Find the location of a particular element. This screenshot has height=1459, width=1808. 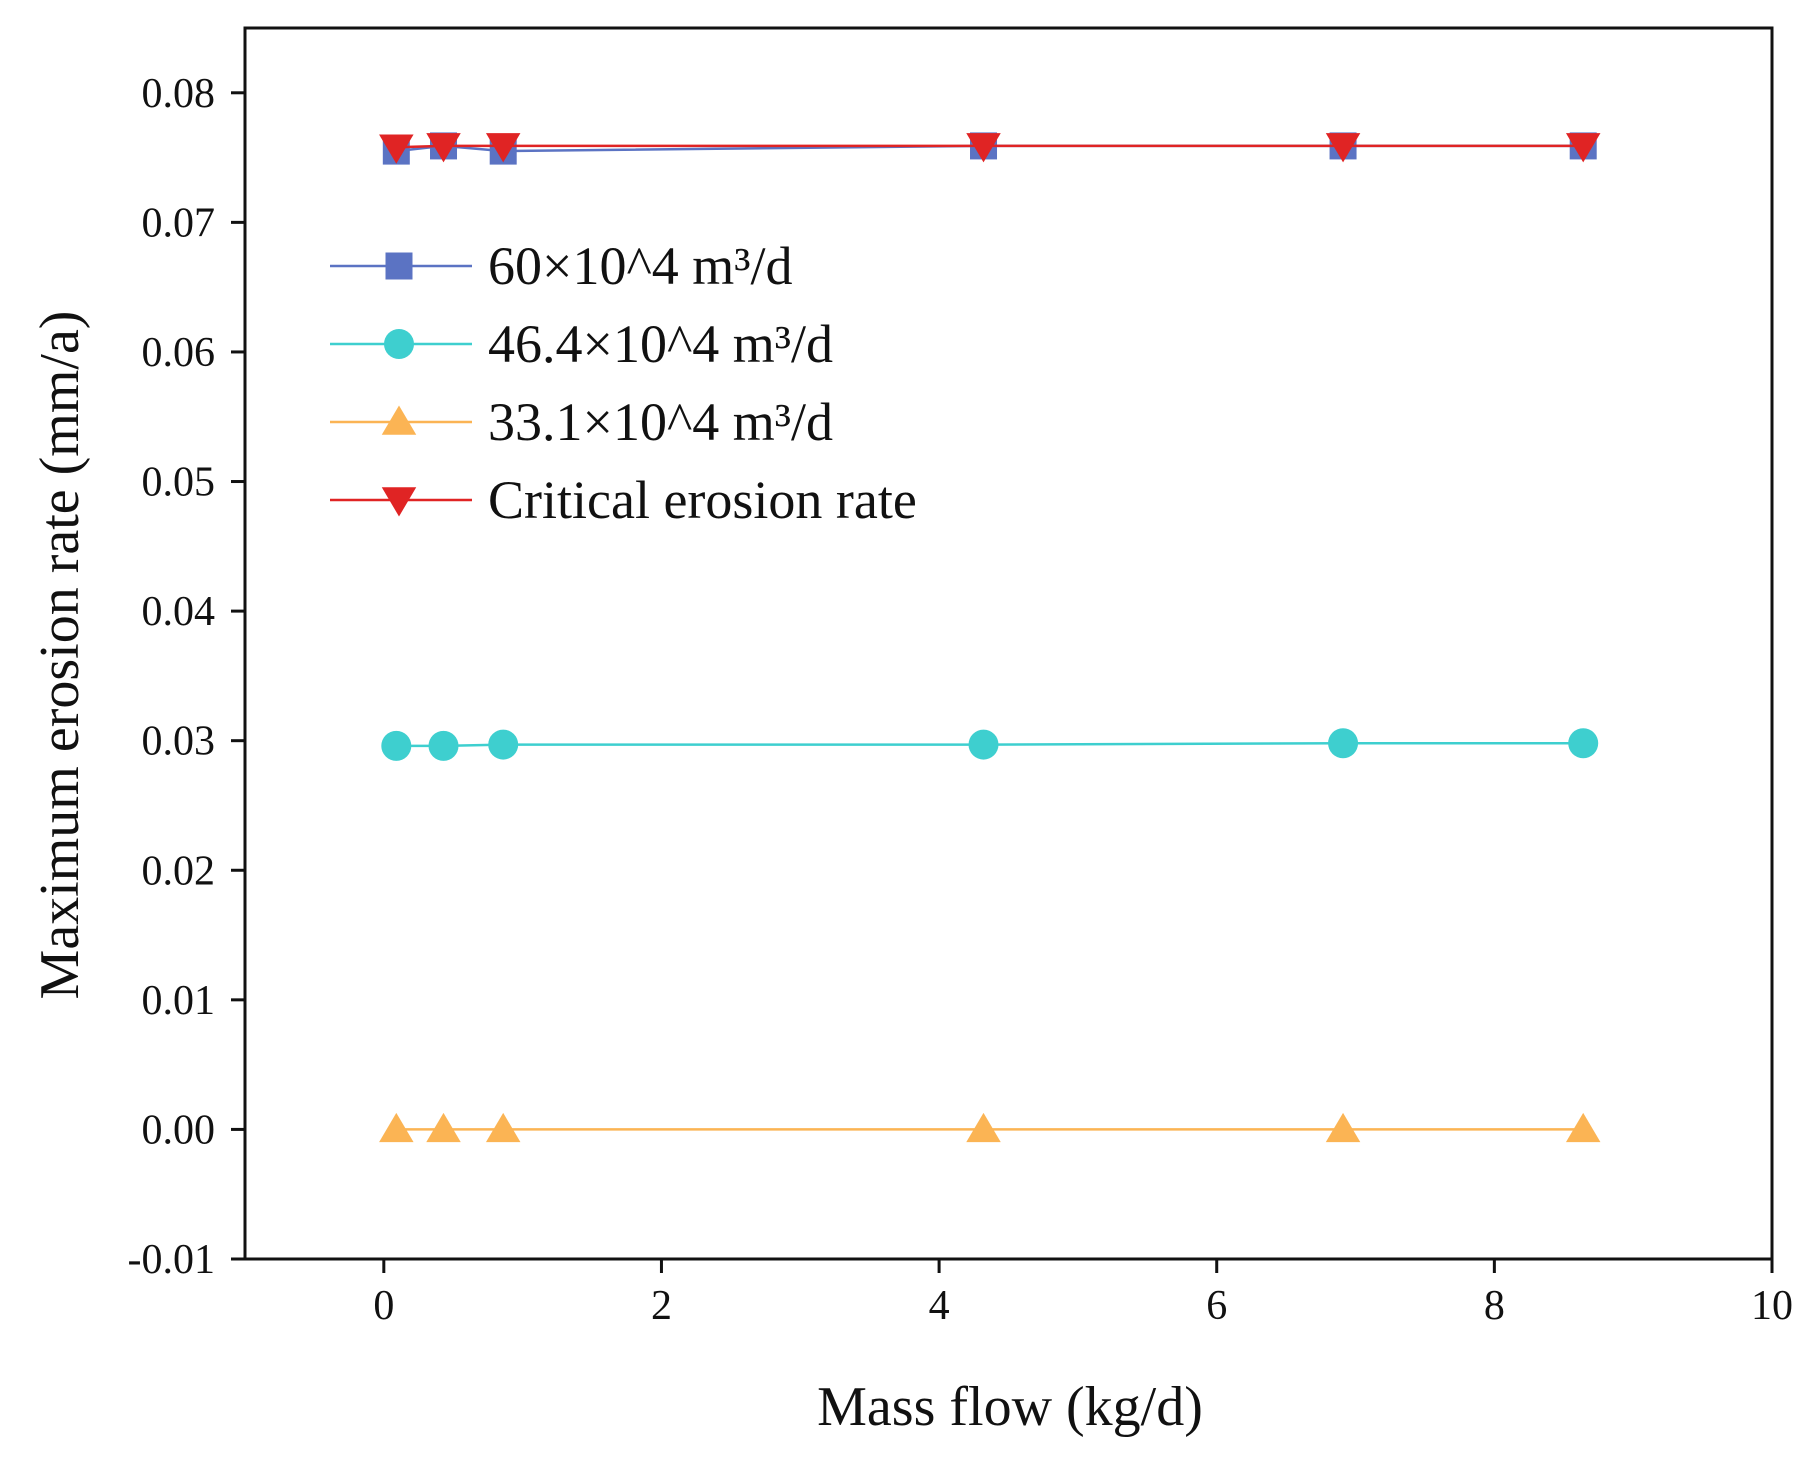

x-tick-label: 4 is located at coordinates (939, 1306).